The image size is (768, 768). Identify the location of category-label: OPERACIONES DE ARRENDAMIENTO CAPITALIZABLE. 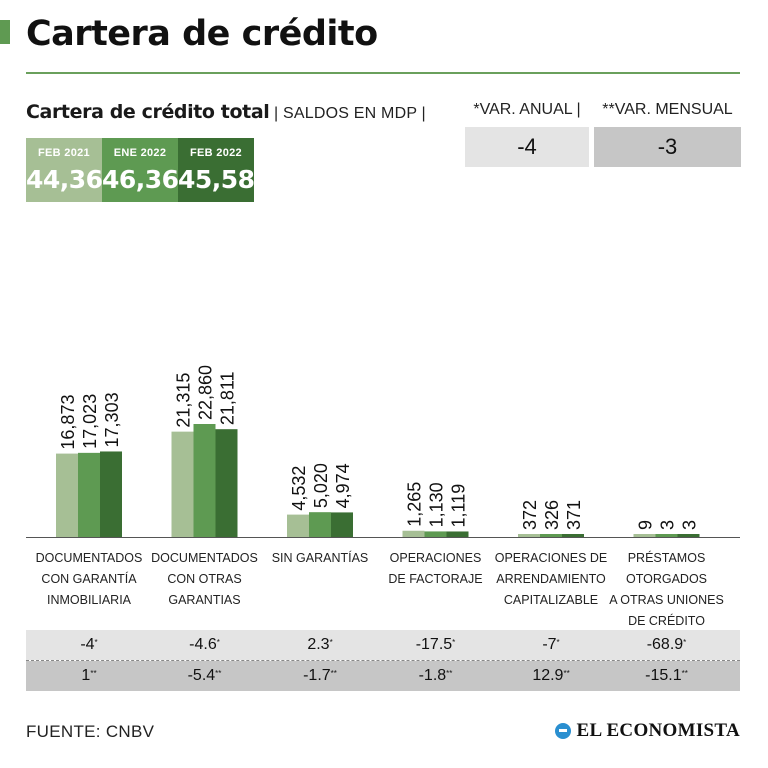
(551, 579).